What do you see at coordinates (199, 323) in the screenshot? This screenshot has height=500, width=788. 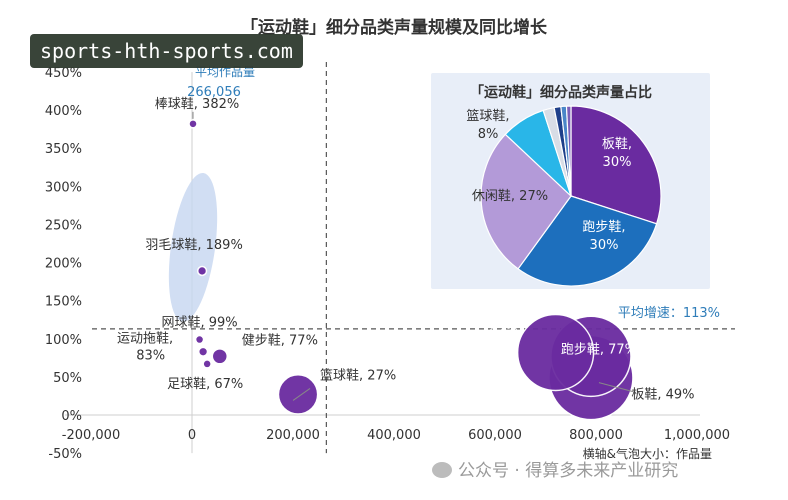 I see `bubble-label: 网球鞋, 99%` at bounding box center [199, 323].